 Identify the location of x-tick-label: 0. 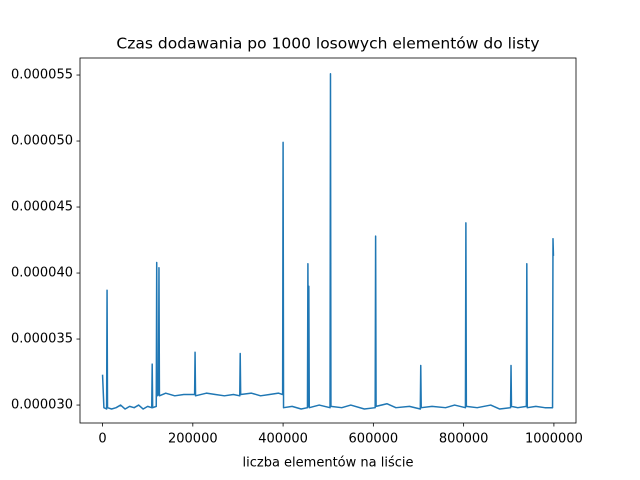
(102, 439).